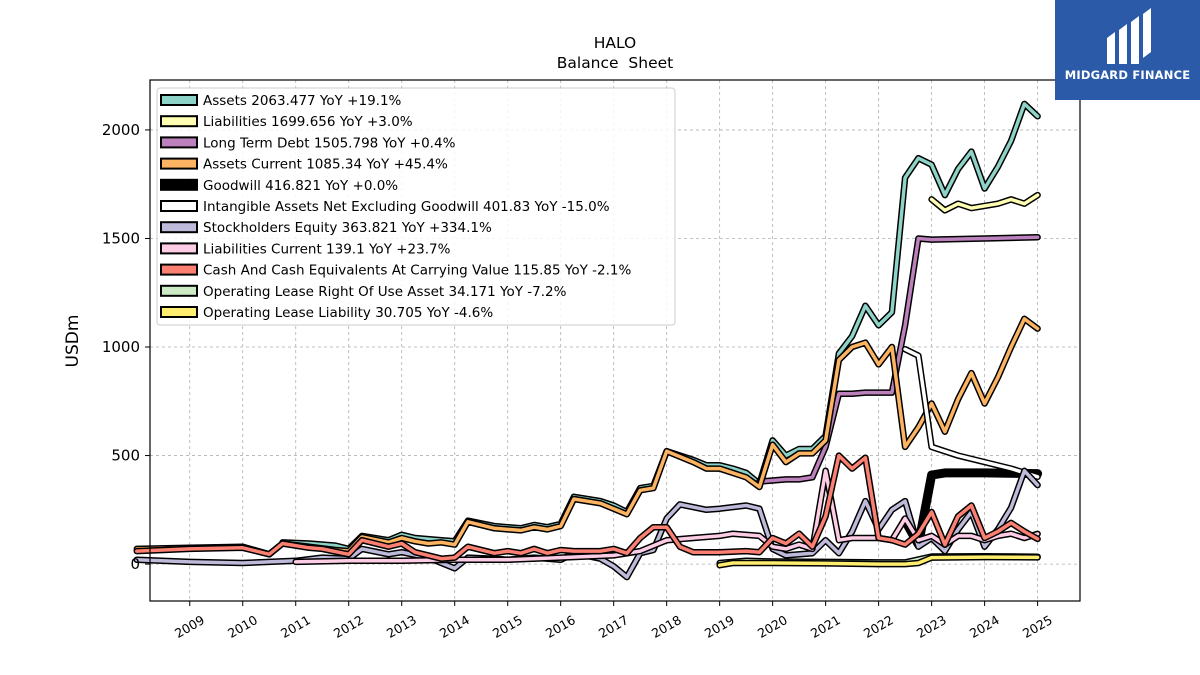 Image resolution: width=1200 pixels, height=675 pixels. I want to click on x-tick-label: 2021, so click(825, 626).